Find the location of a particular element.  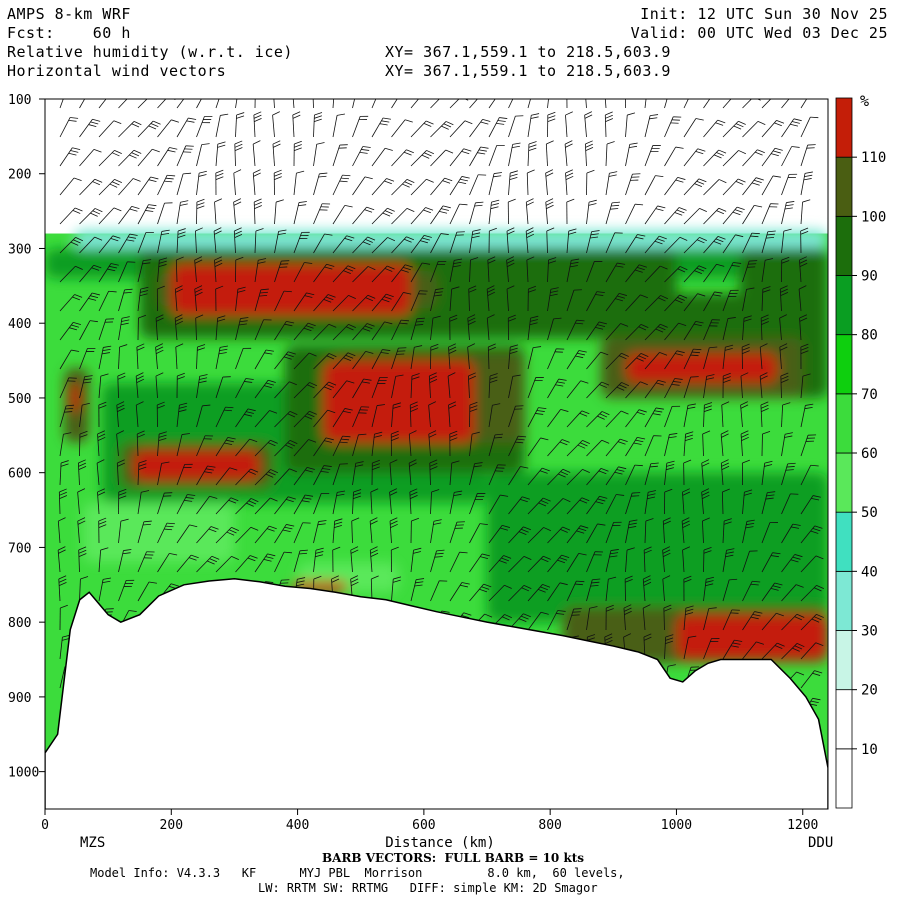

y-axis: 100 200 300 400 500 600 700 800 900 1000 is located at coordinates (26, 437).